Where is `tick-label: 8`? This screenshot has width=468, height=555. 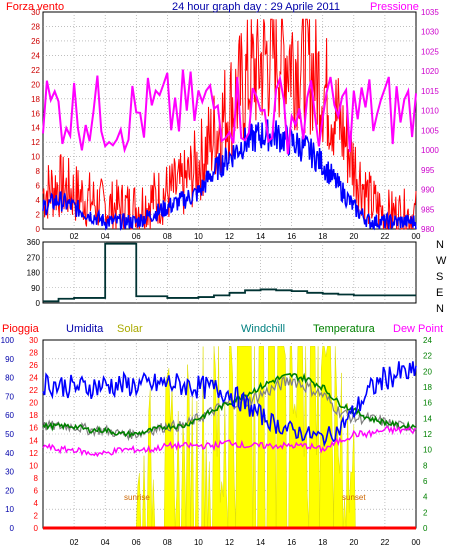
tick-label: 8 is located at coordinates (36, 478).